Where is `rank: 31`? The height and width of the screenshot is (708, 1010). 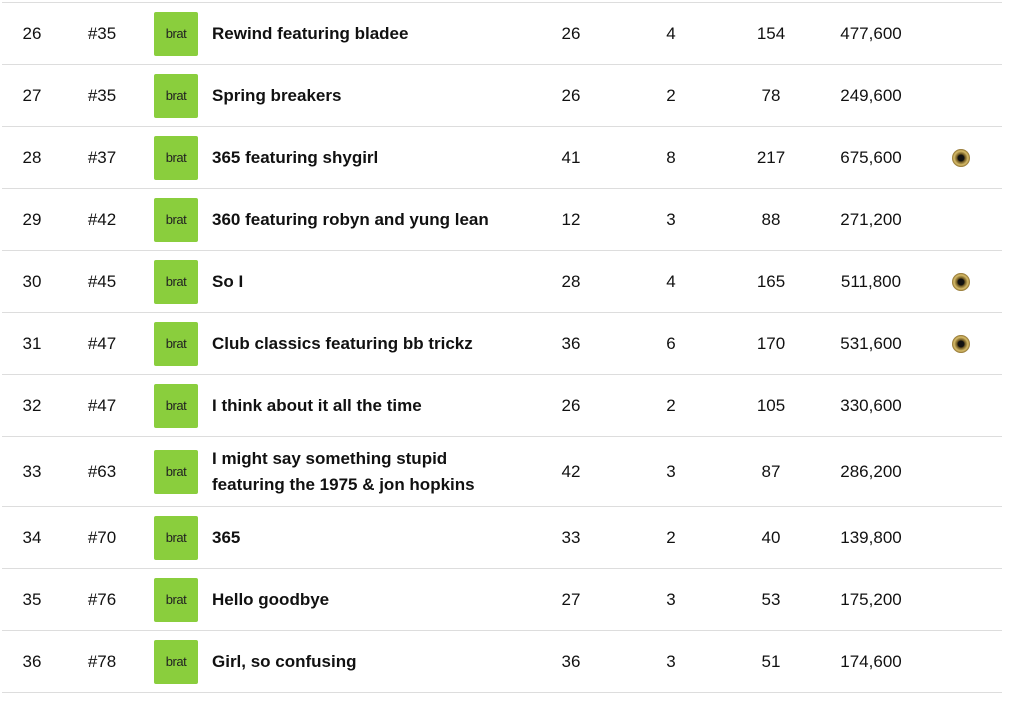
rank: 31 is located at coordinates (32, 343).